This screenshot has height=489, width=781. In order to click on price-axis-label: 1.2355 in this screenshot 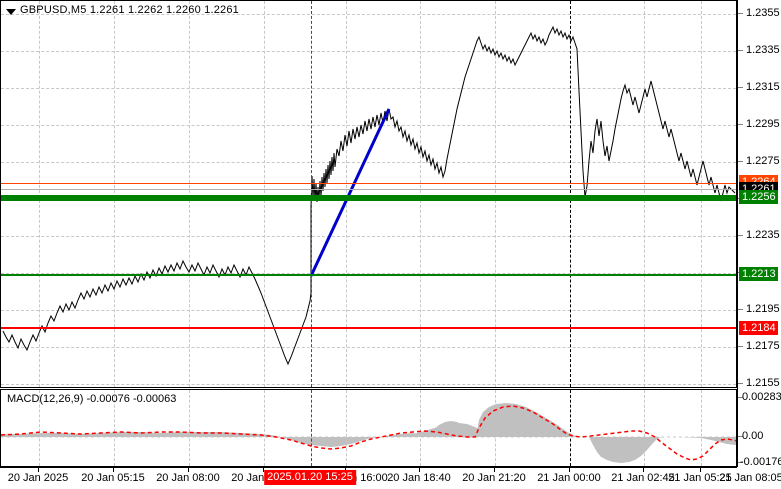, I will do `click(763, 13)`.